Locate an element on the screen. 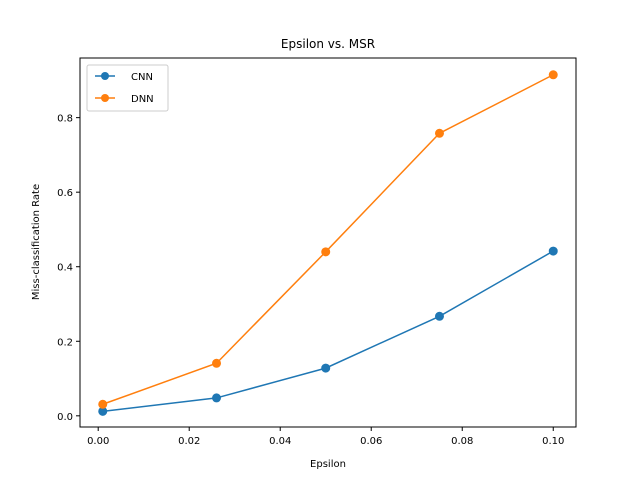 This screenshot has width=640, height=480. legend-marker-cnn is located at coordinates (105, 76).